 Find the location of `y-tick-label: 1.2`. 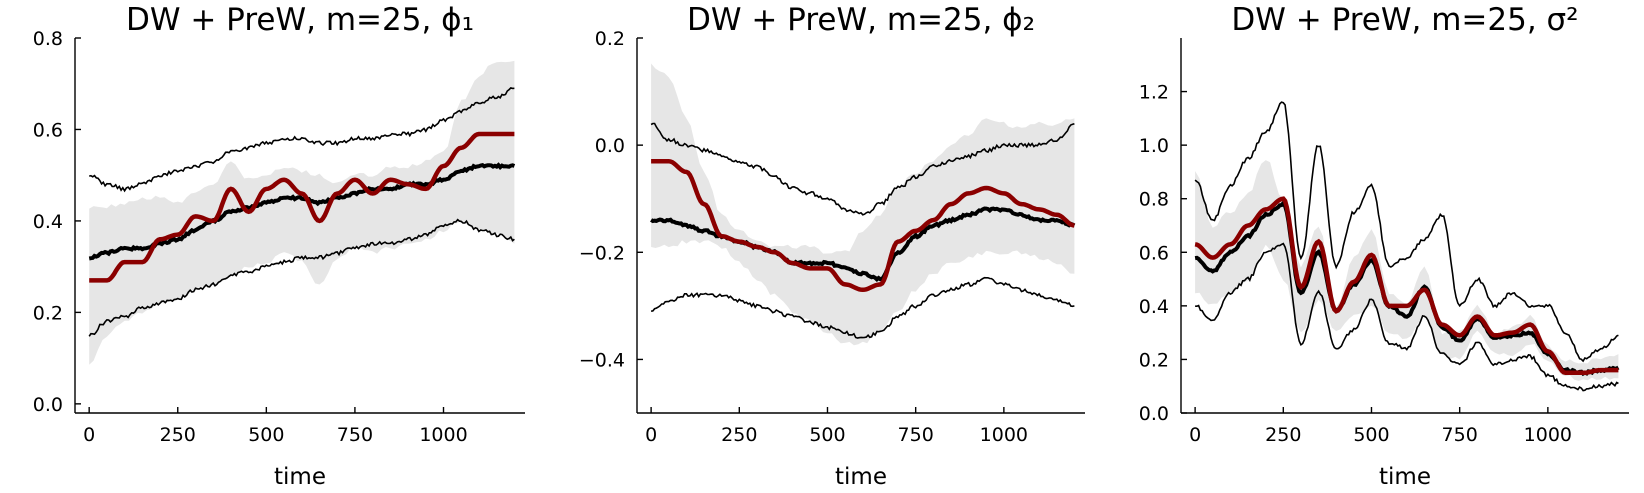

y-tick-label: 1.2 is located at coordinates (1154, 93).